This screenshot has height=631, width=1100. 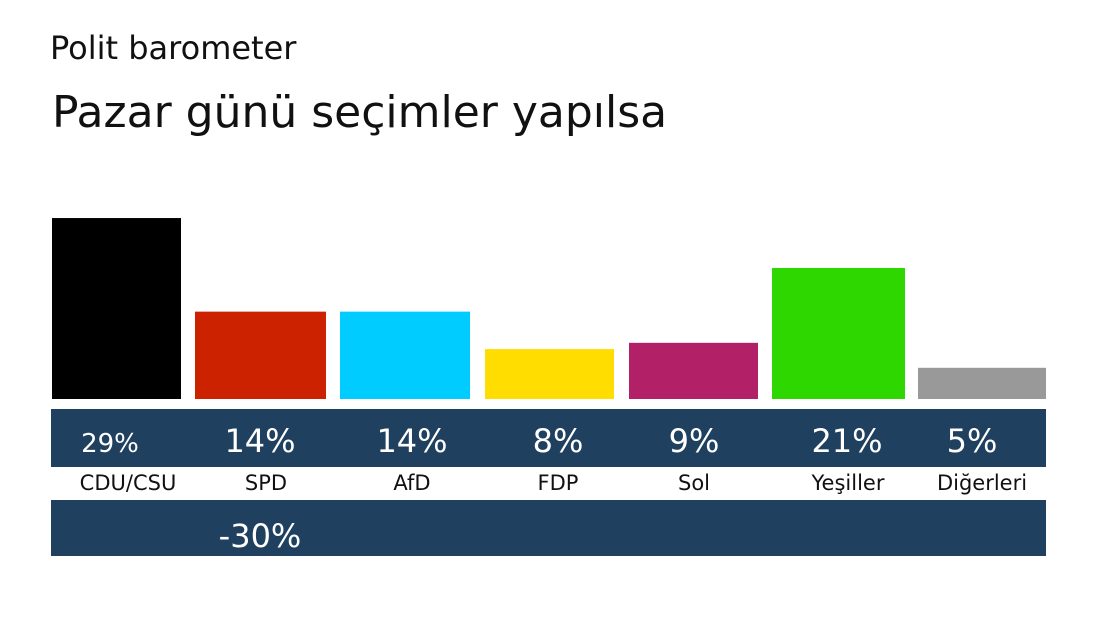 What do you see at coordinates (694, 441) in the screenshot?
I see `value-label-4: 9%` at bounding box center [694, 441].